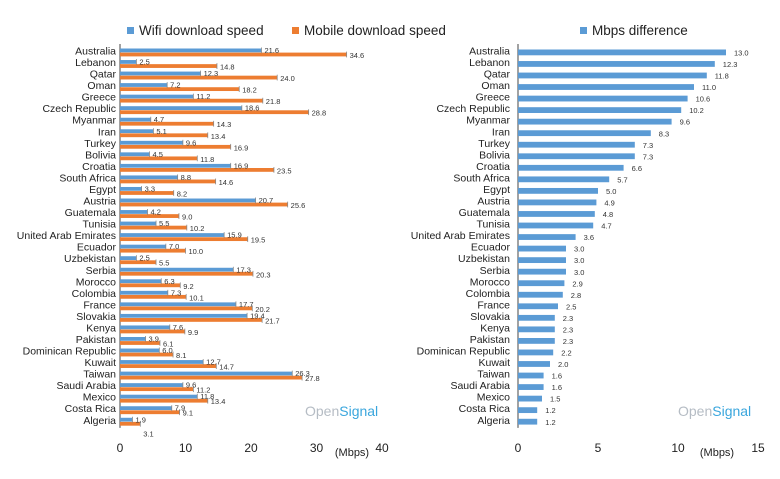  What do you see at coordinates (460, 236) in the screenshot?
I see `category-label: United Arab Emirates` at bounding box center [460, 236].